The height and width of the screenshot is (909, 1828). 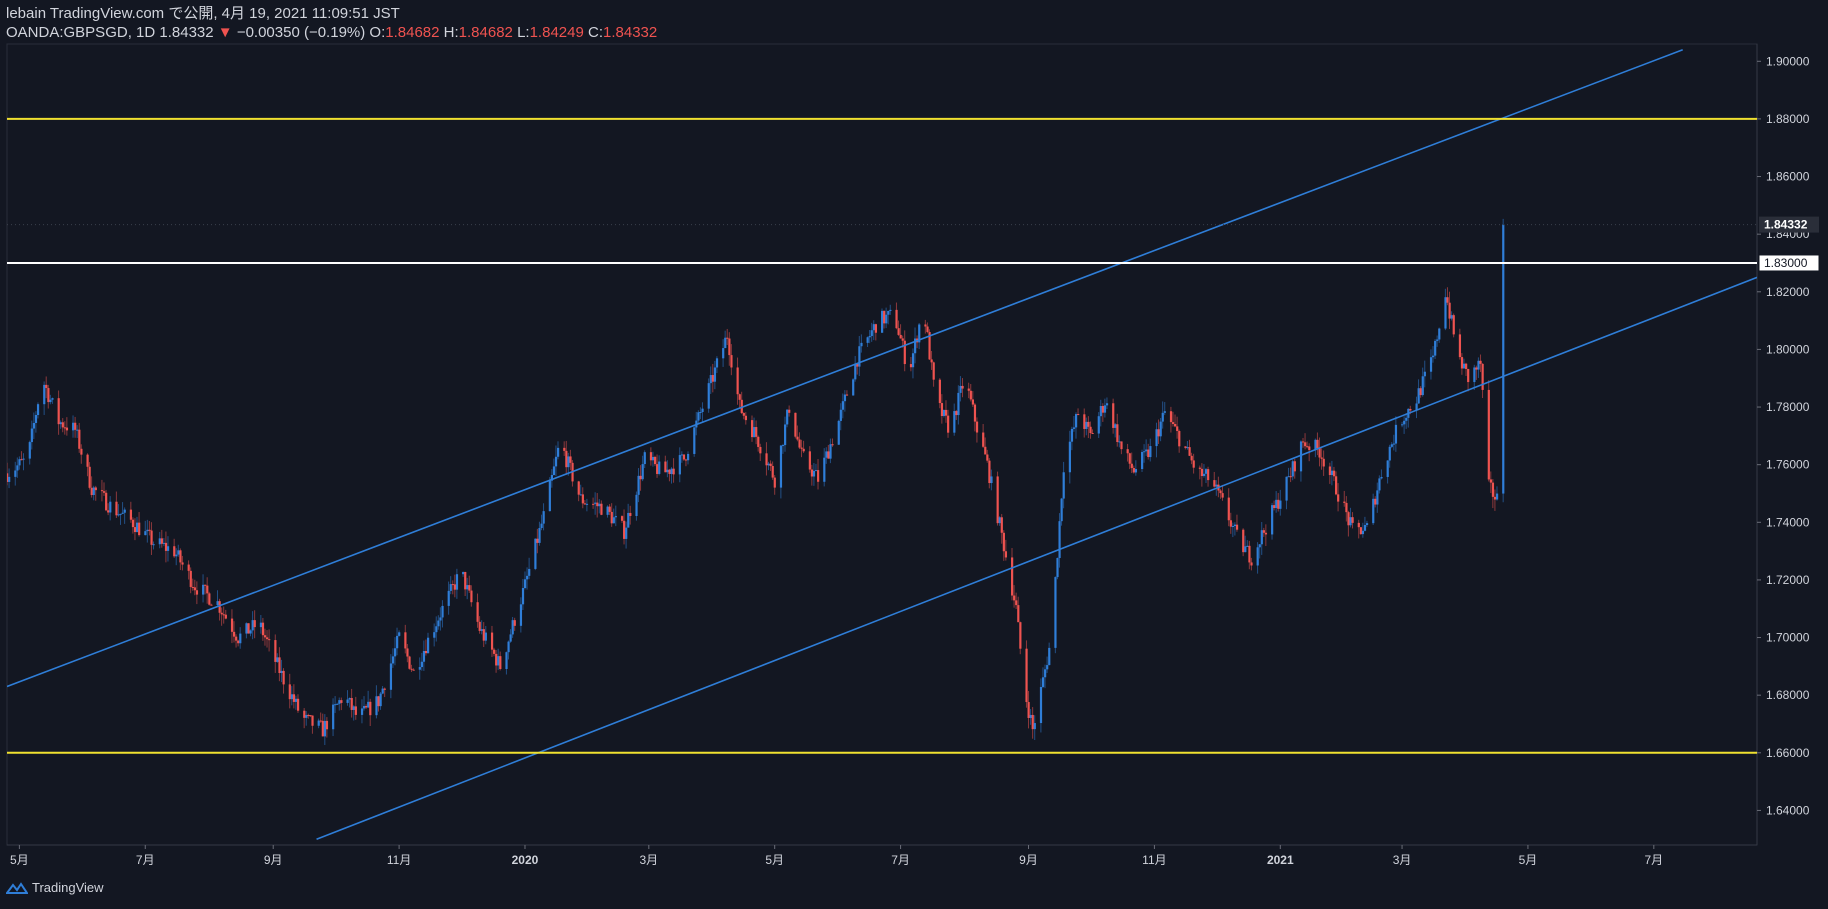 I want to click on low-value: 1.84249, so click(x=556, y=32).